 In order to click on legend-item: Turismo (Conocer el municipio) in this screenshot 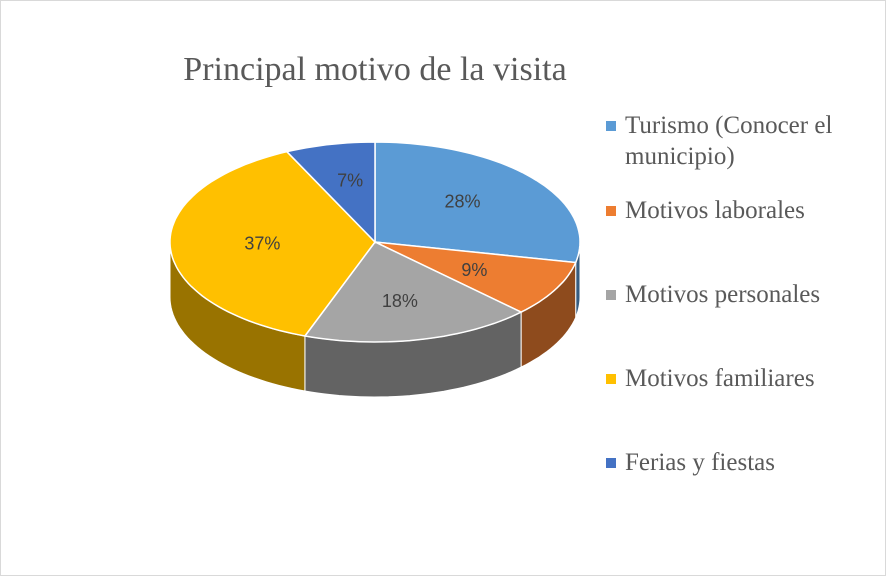, I will do `click(741, 141)`.